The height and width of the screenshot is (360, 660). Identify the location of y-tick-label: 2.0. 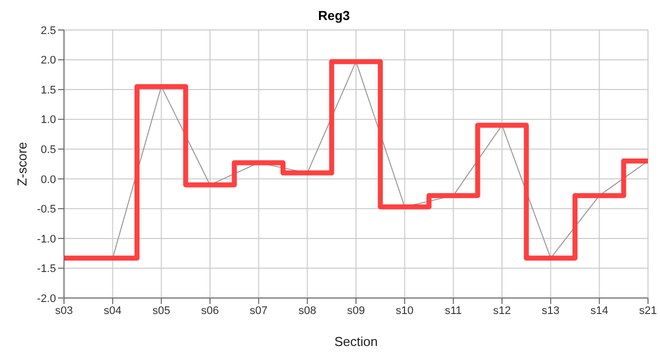
(48, 60).